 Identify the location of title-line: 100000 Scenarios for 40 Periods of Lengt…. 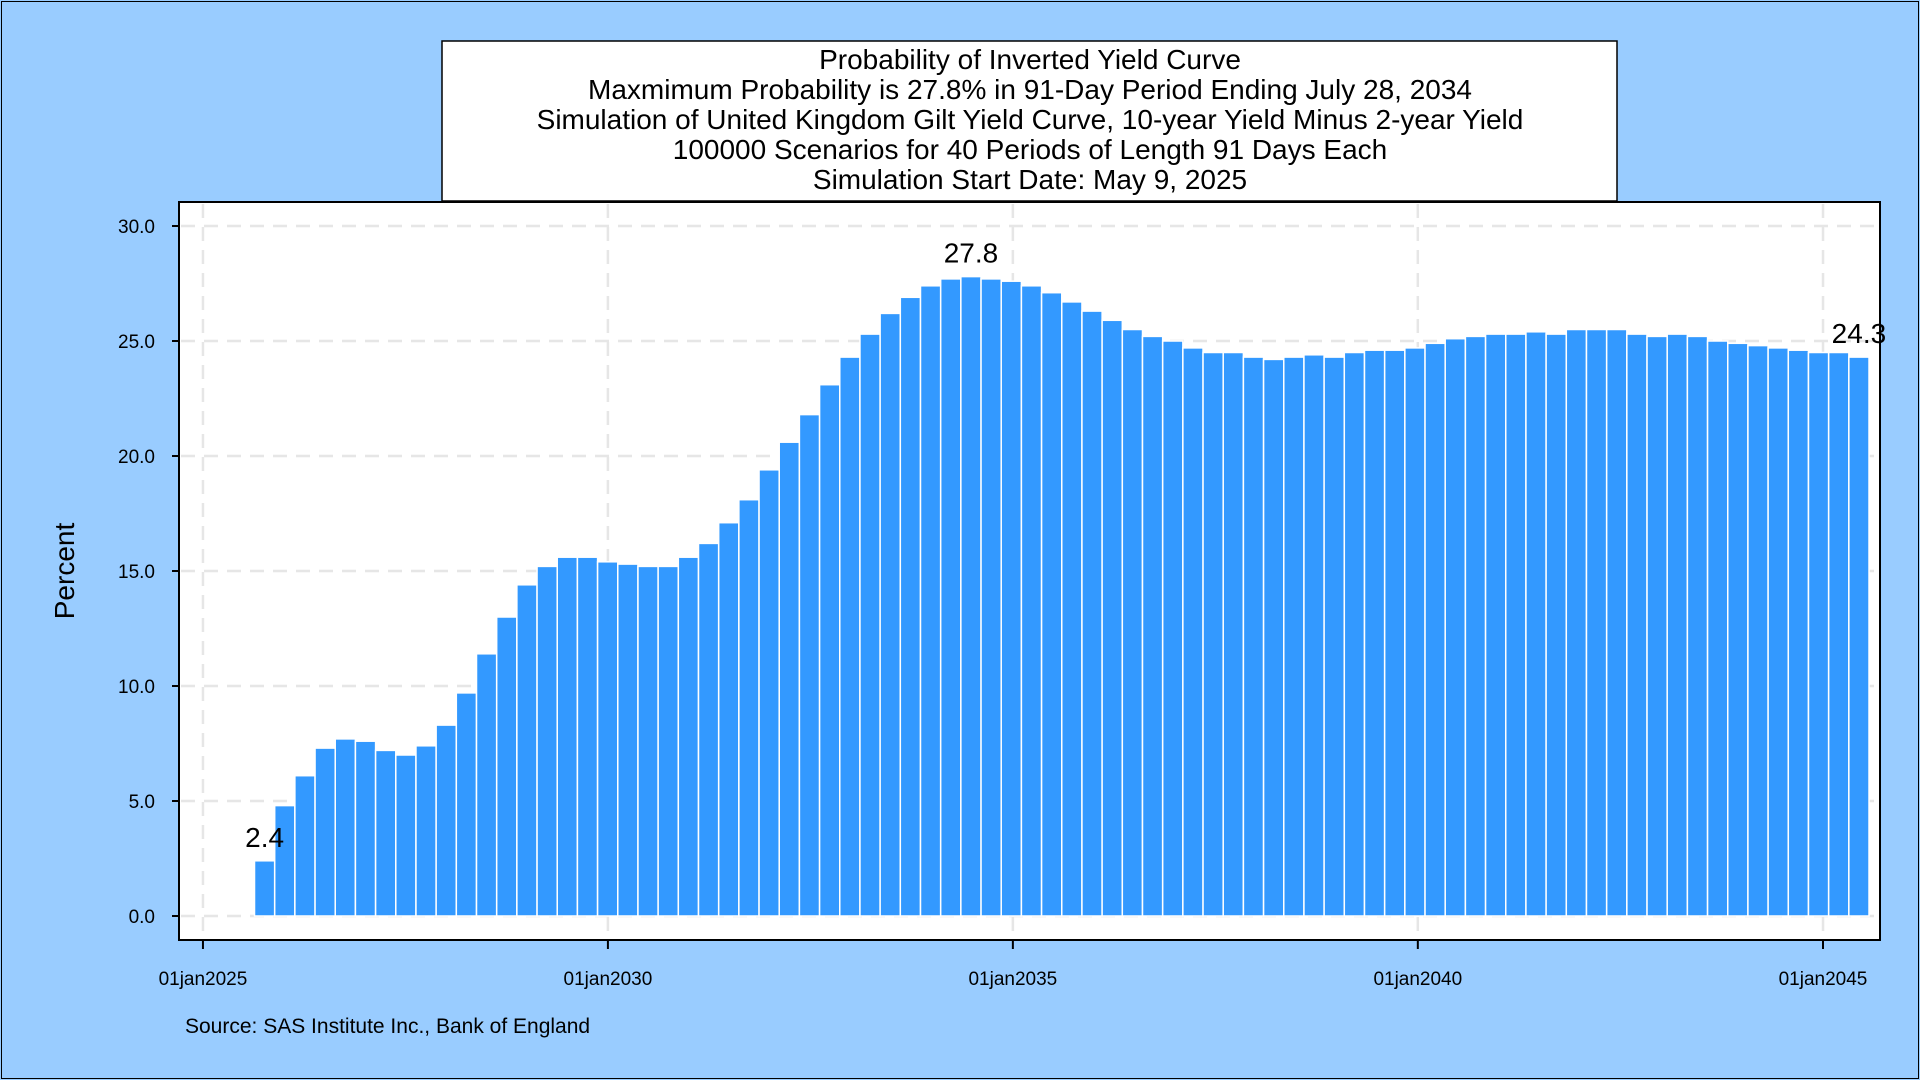
(1030, 149).